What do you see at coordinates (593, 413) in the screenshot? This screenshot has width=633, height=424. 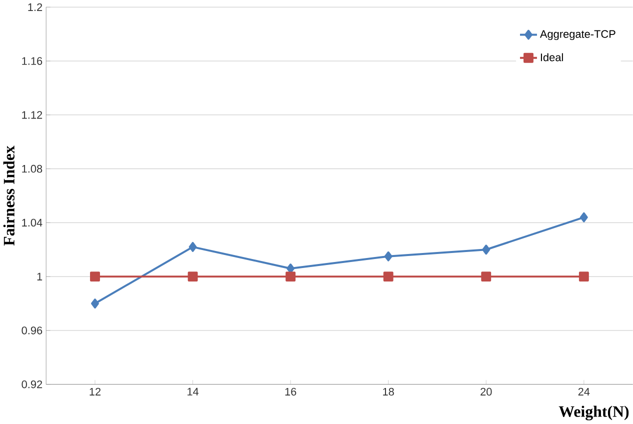 I see `x-axis-title: Weight(N)` at bounding box center [593, 413].